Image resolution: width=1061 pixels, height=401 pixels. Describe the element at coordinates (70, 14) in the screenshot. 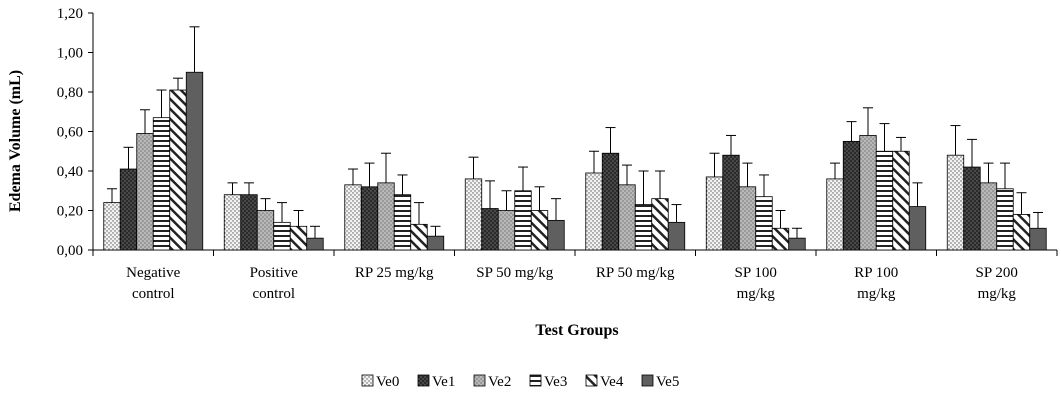

I see `y-tick-label: 1,20` at that location.